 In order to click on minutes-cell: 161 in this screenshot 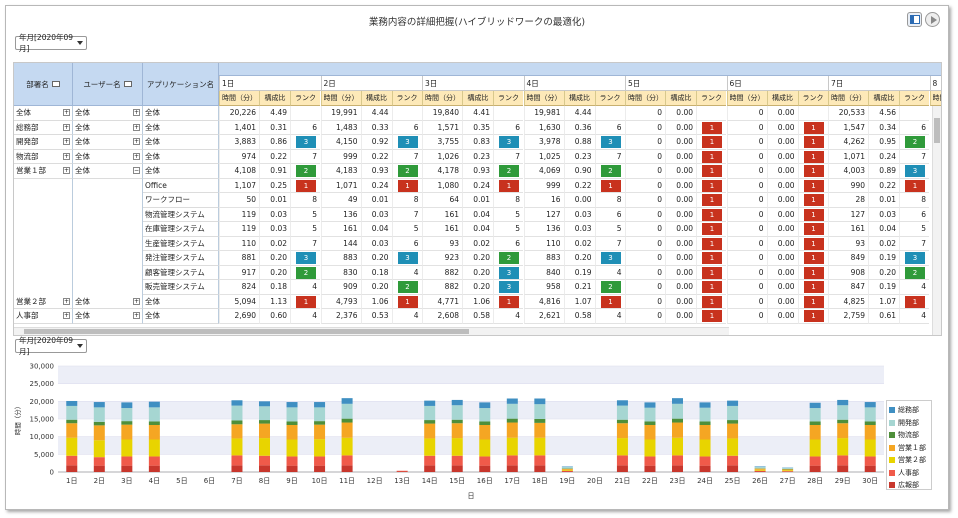, I will do `click(442, 215)`.